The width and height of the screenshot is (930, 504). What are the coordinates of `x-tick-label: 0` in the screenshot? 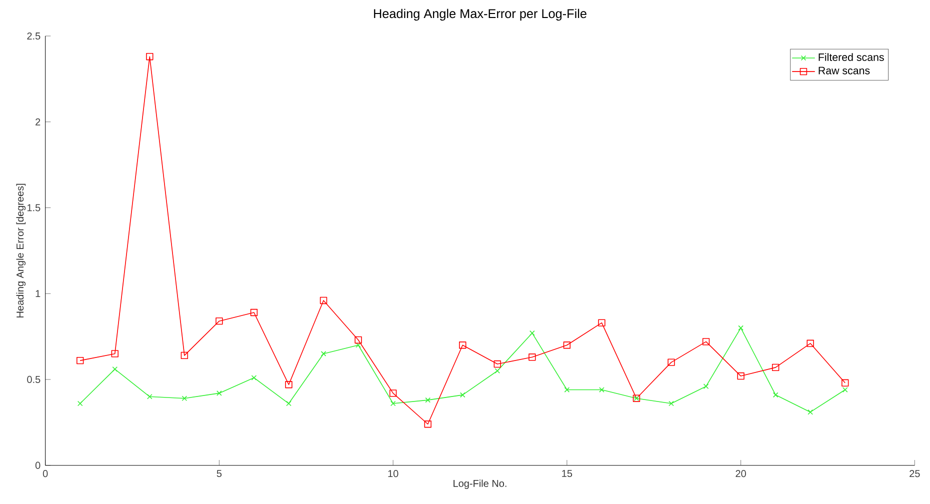 It's located at (45, 474).